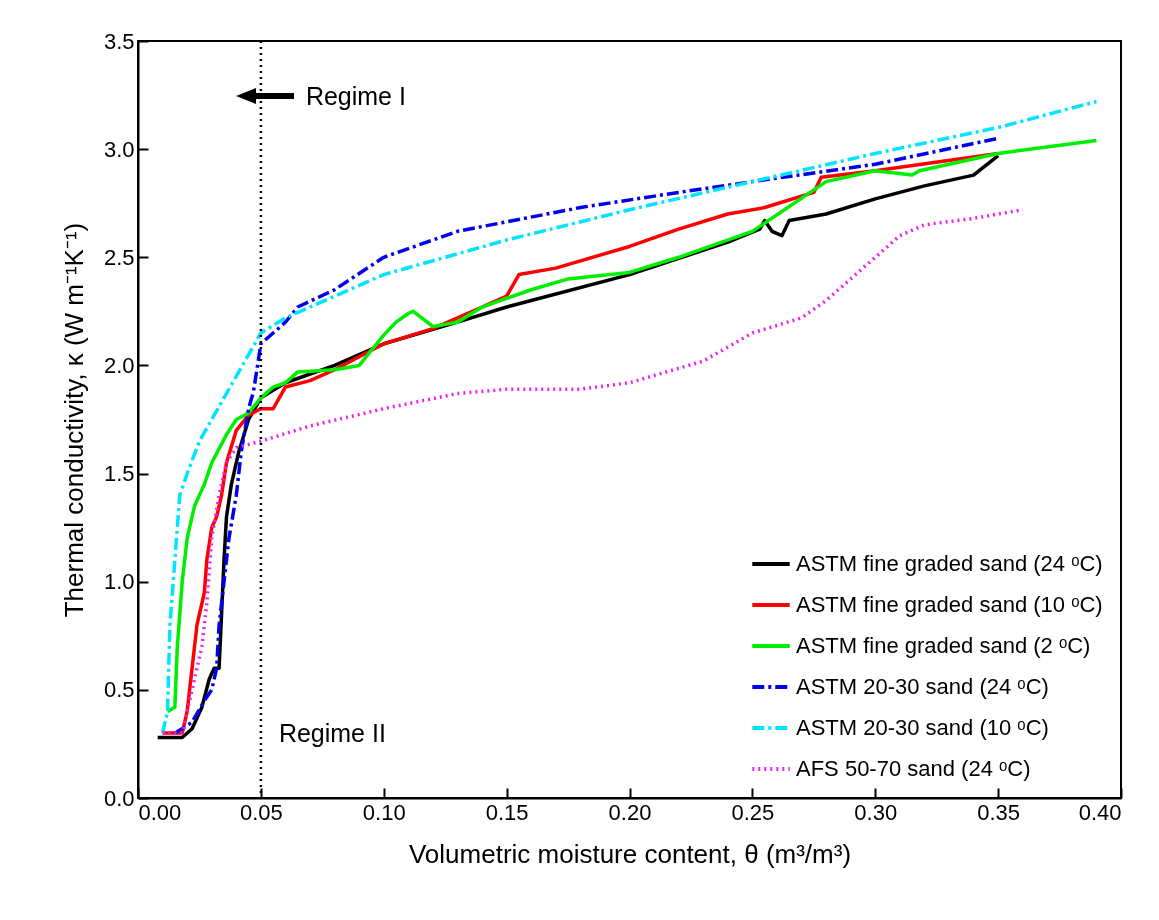  I want to click on legend-label: ASTM fine graded sand (10 ᵒC), so click(949, 604).